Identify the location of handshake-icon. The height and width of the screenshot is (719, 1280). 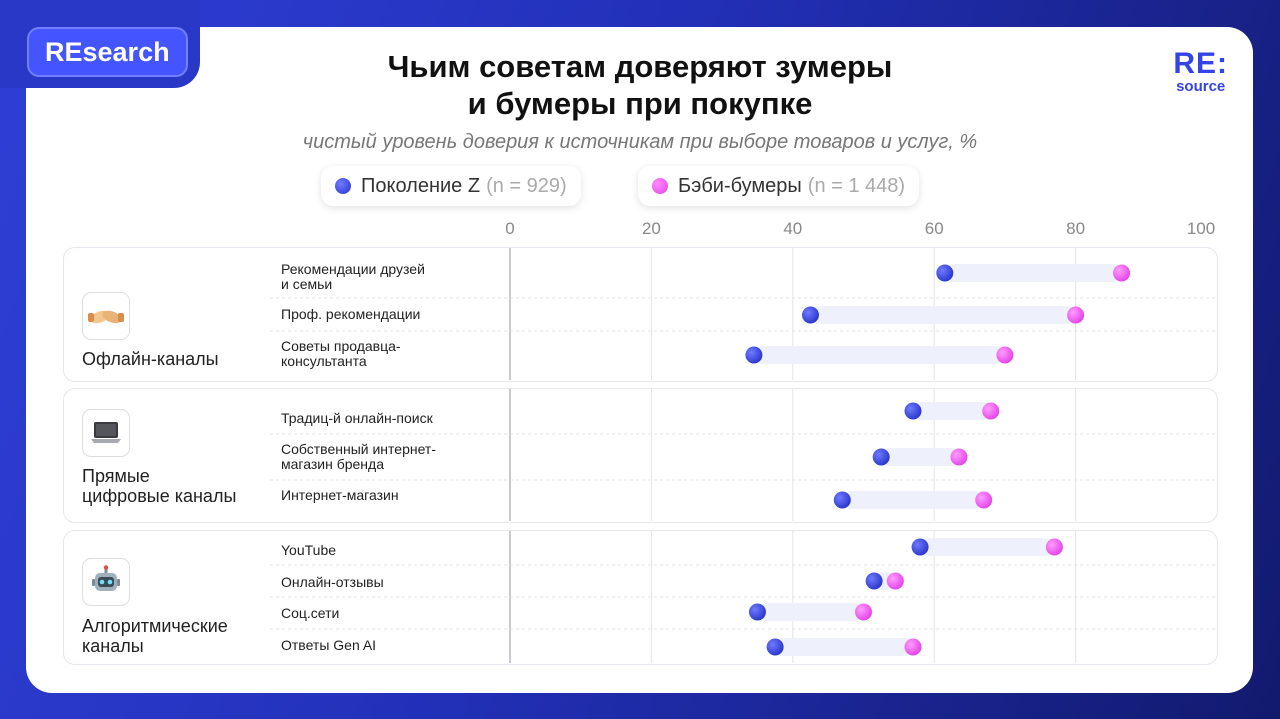
(106, 316).